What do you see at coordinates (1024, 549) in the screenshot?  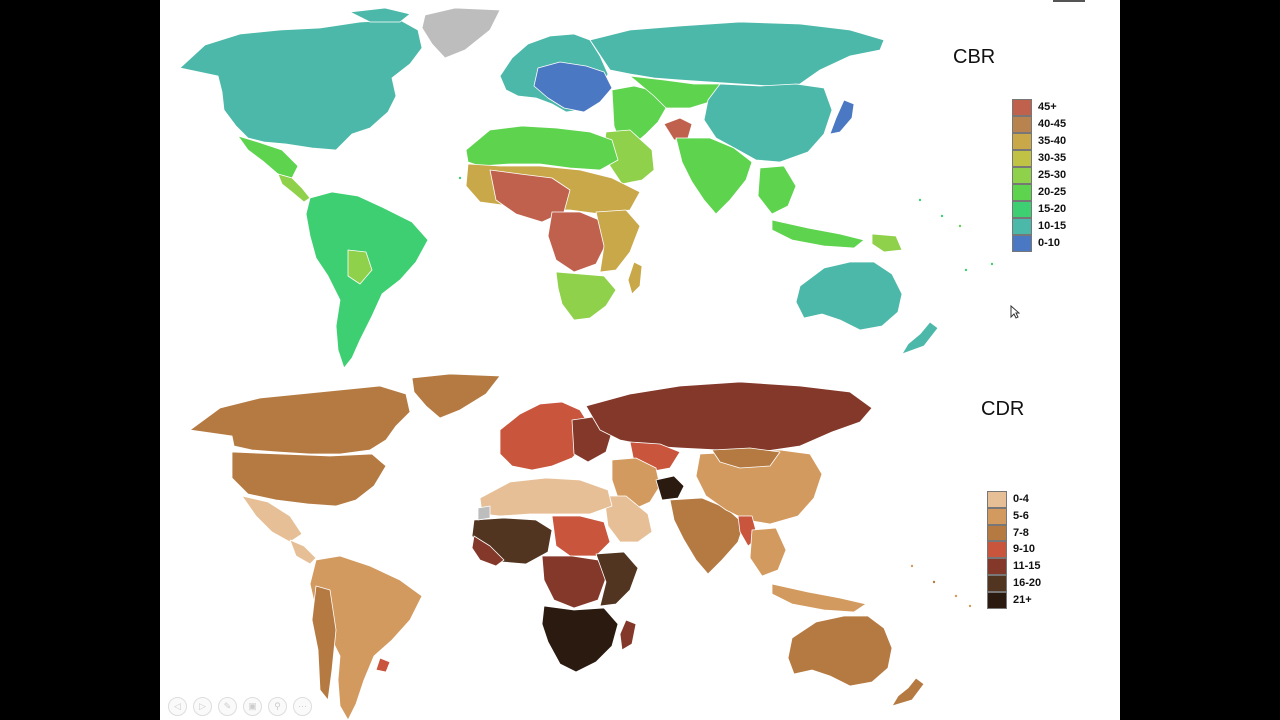 I see `cdr-legend-label: 9-10` at bounding box center [1024, 549].